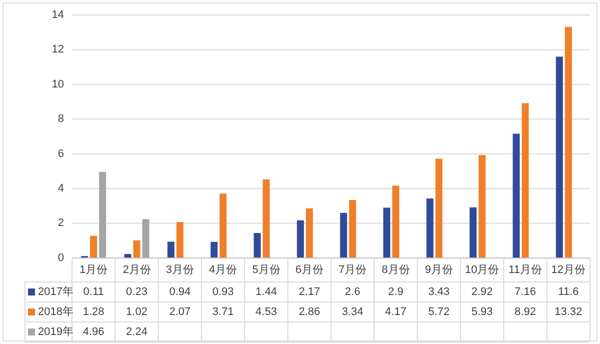 The image size is (600, 344). I want to click on data-label: 2.86, so click(309, 312).